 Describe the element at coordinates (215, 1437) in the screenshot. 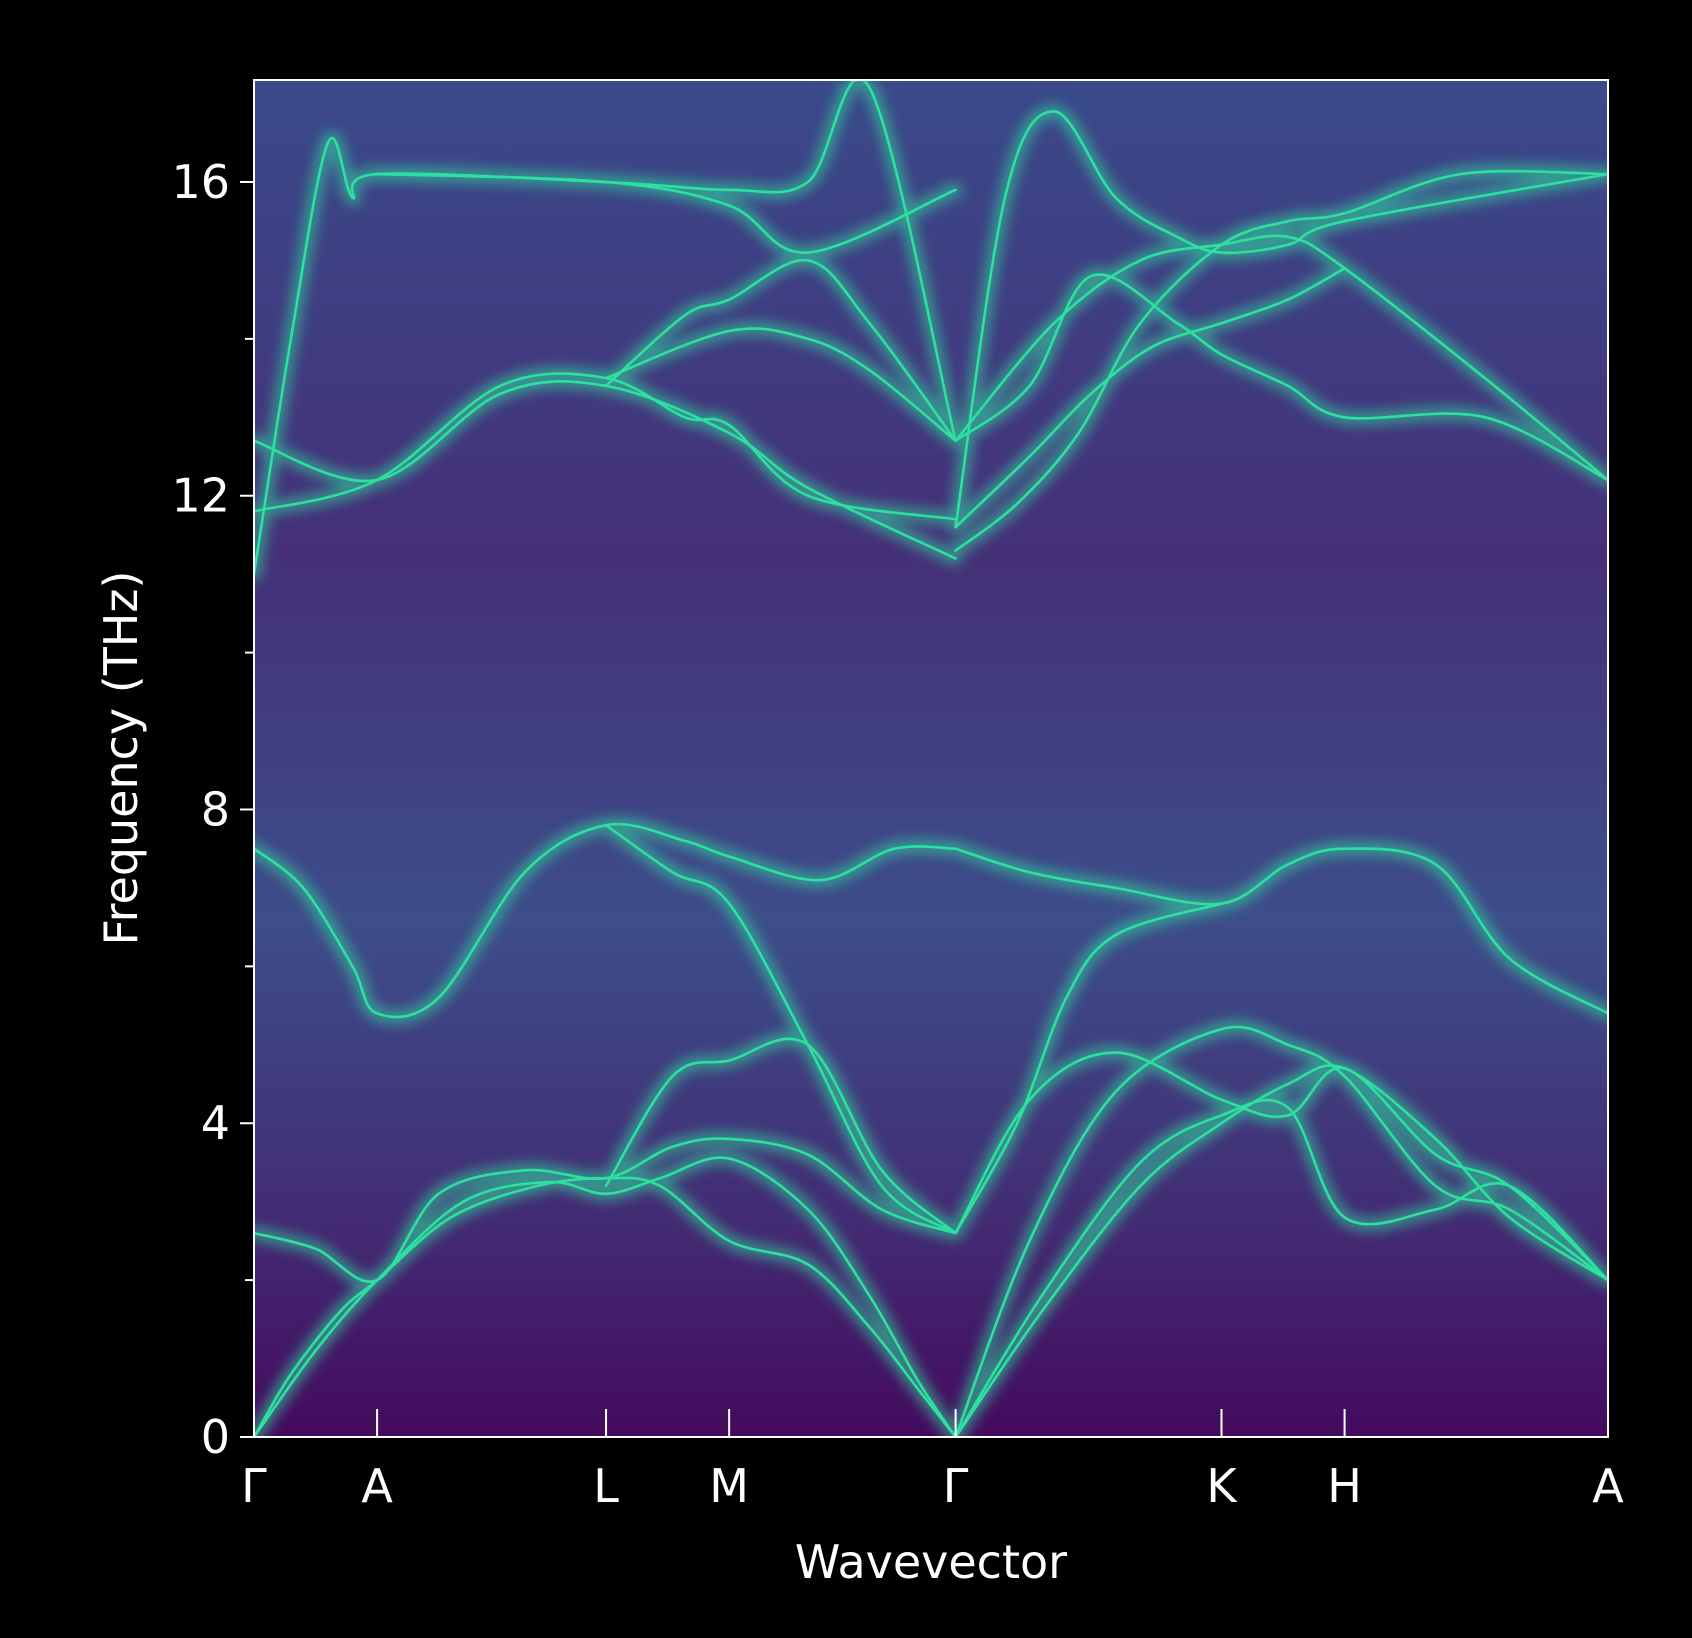

I see `y-tick-label: 0` at that location.